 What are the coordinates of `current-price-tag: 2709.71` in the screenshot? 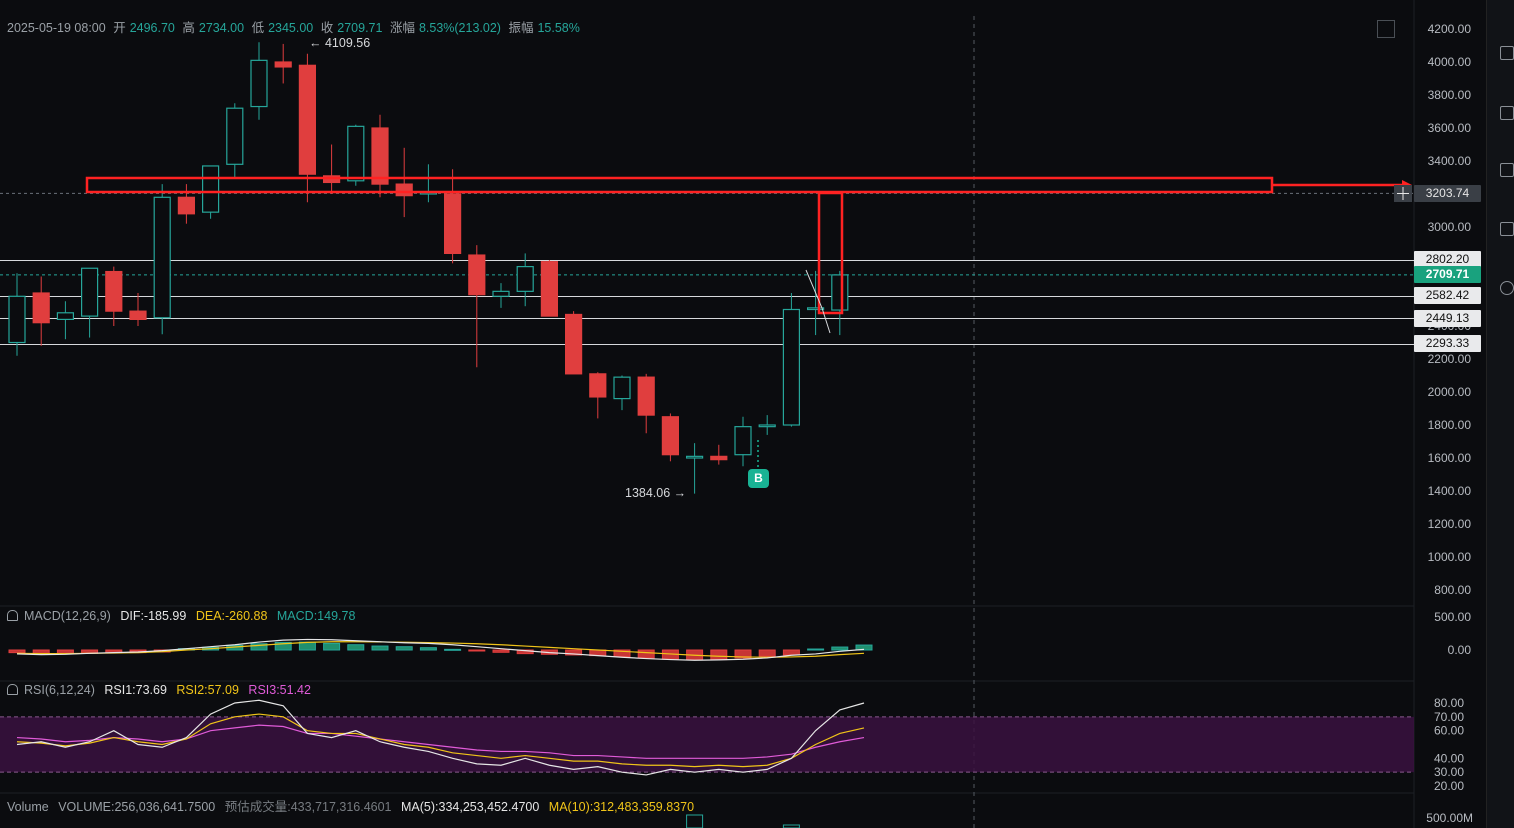 It's located at (1447, 274).